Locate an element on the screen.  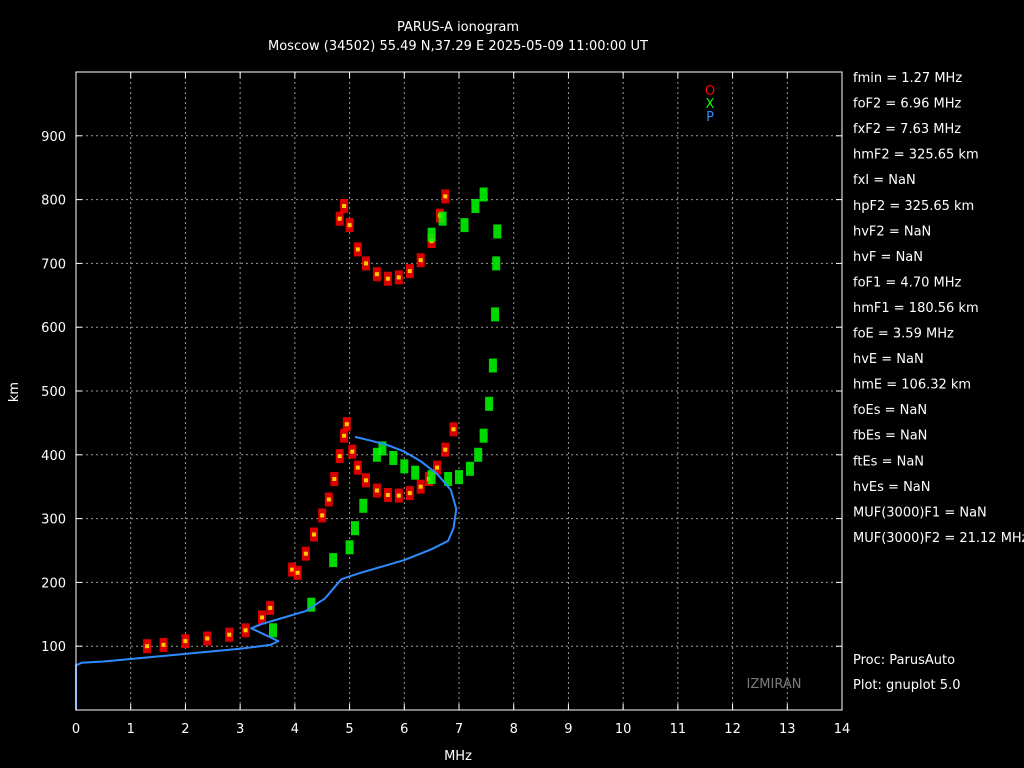
chart-title: PARUS-A ionogram is located at coordinates (458, 27).